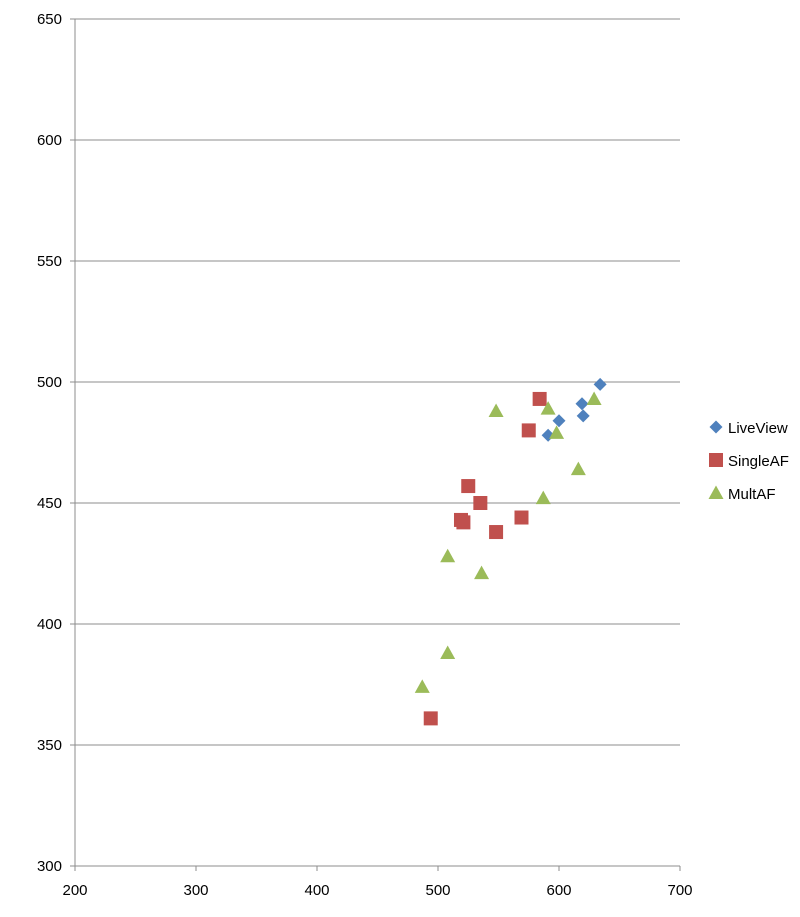 The height and width of the screenshot is (917, 800). What do you see at coordinates (49, 19) in the screenshot?
I see `y-tick-label: 650` at bounding box center [49, 19].